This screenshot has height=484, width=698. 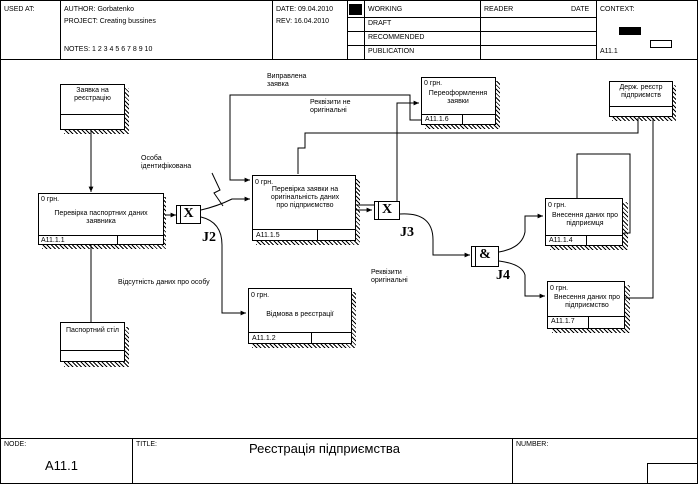 I want to click on box-label: Внесення даних про підприємця, so click(x=585, y=219).